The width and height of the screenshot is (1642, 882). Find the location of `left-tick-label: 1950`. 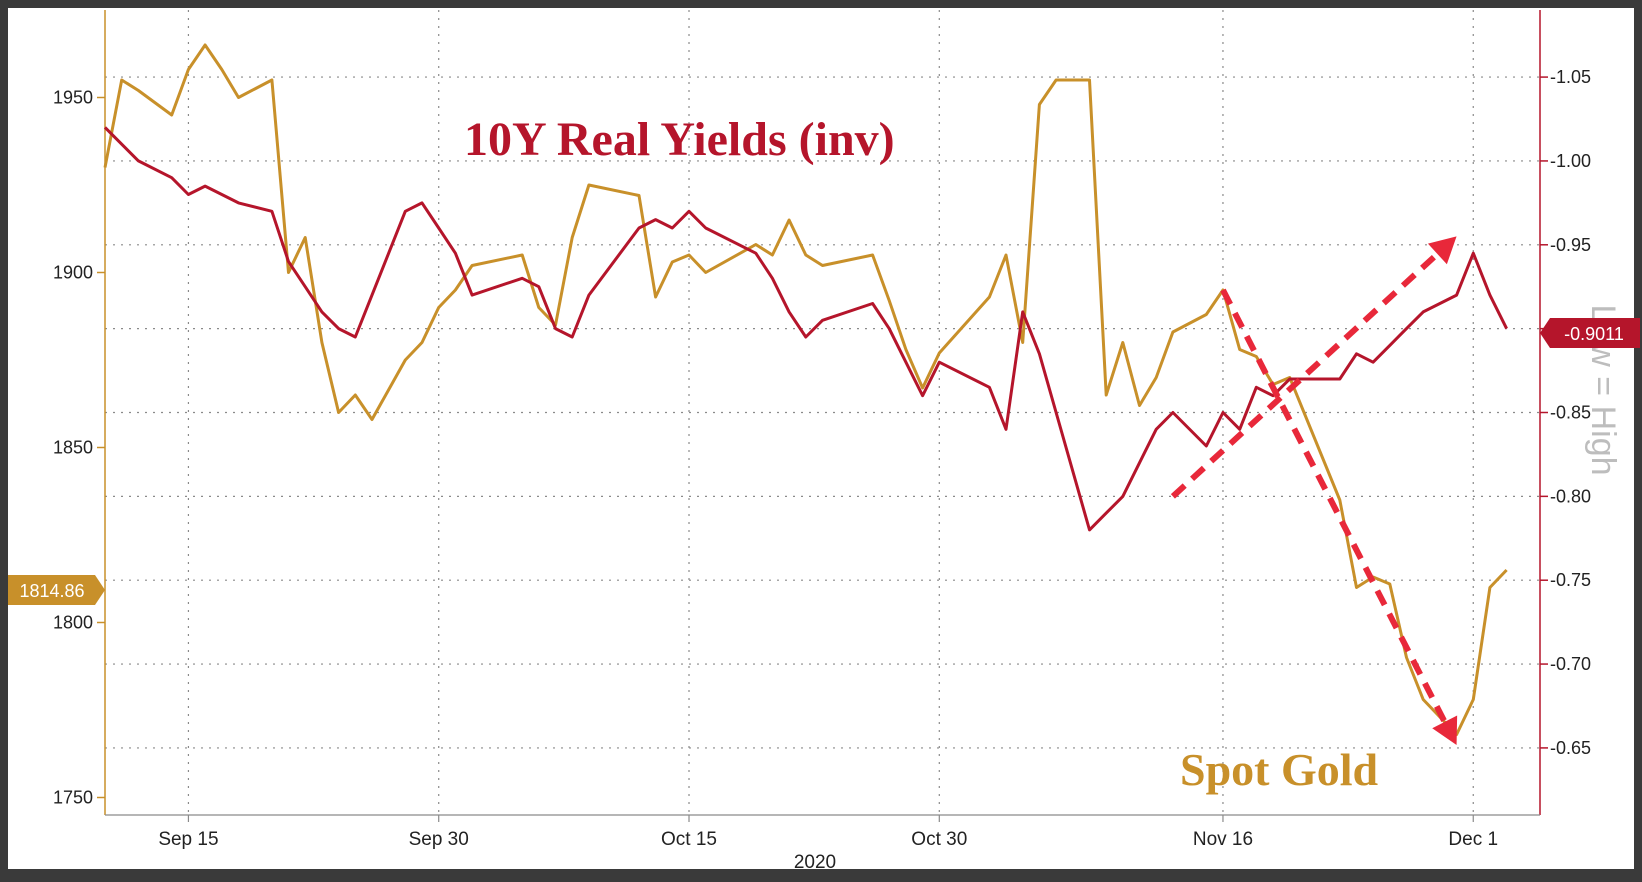

left-tick-label: 1950 is located at coordinates (73, 98).